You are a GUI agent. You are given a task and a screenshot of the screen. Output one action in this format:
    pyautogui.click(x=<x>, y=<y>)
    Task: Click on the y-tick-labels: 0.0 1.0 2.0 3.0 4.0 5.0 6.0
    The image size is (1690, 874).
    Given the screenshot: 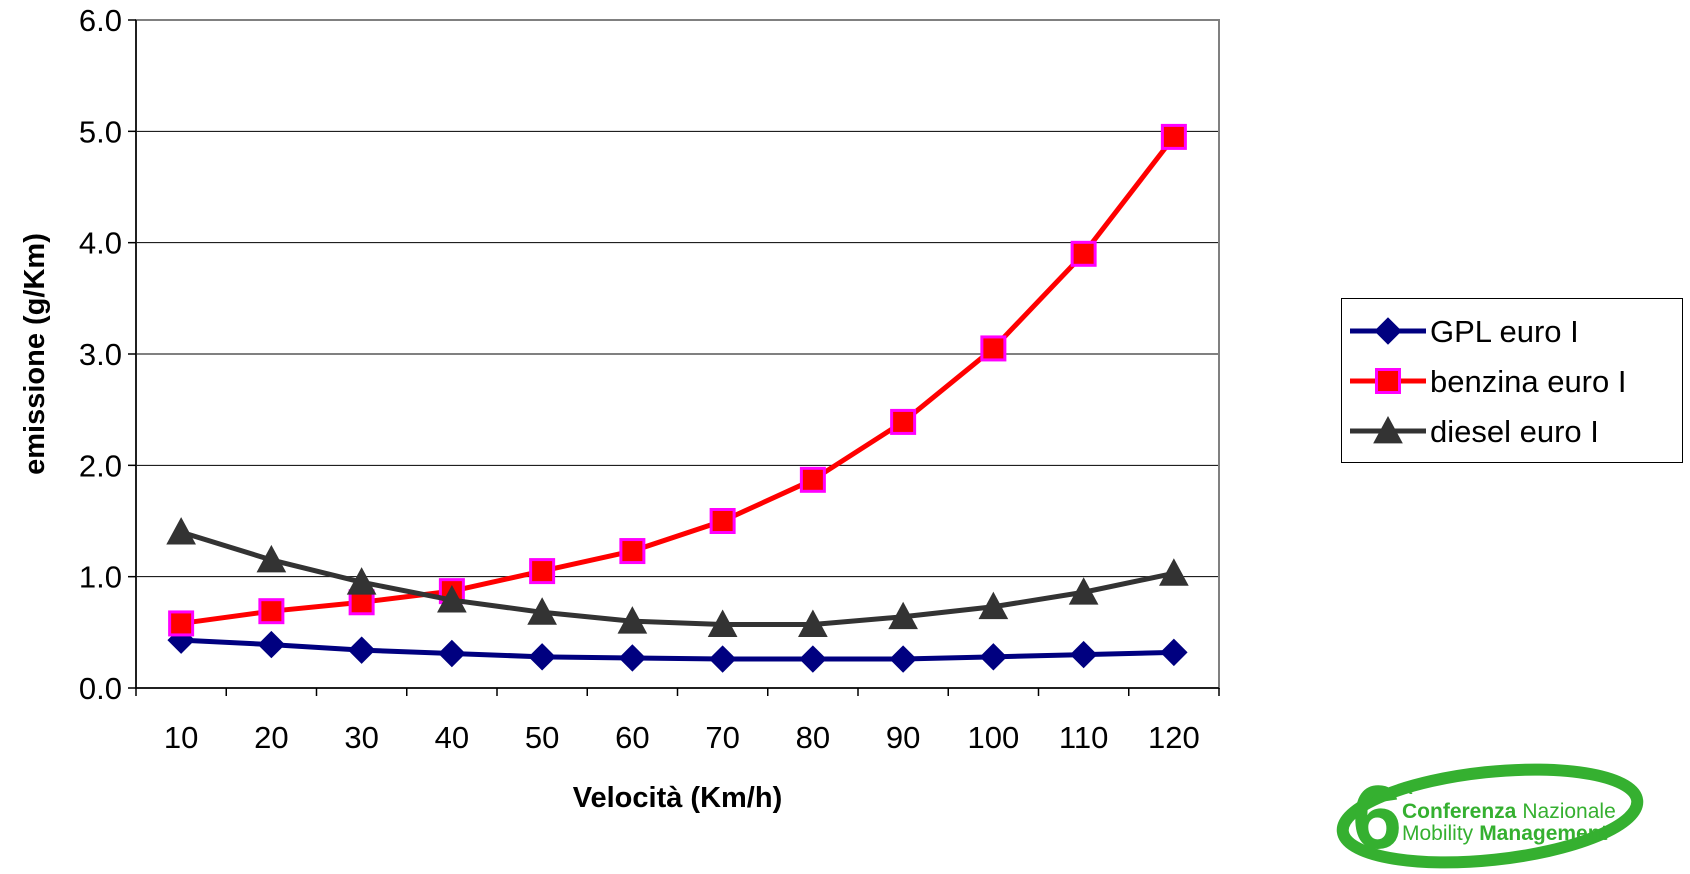 What is the action you would take?
    pyautogui.click(x=100, y=354)
    